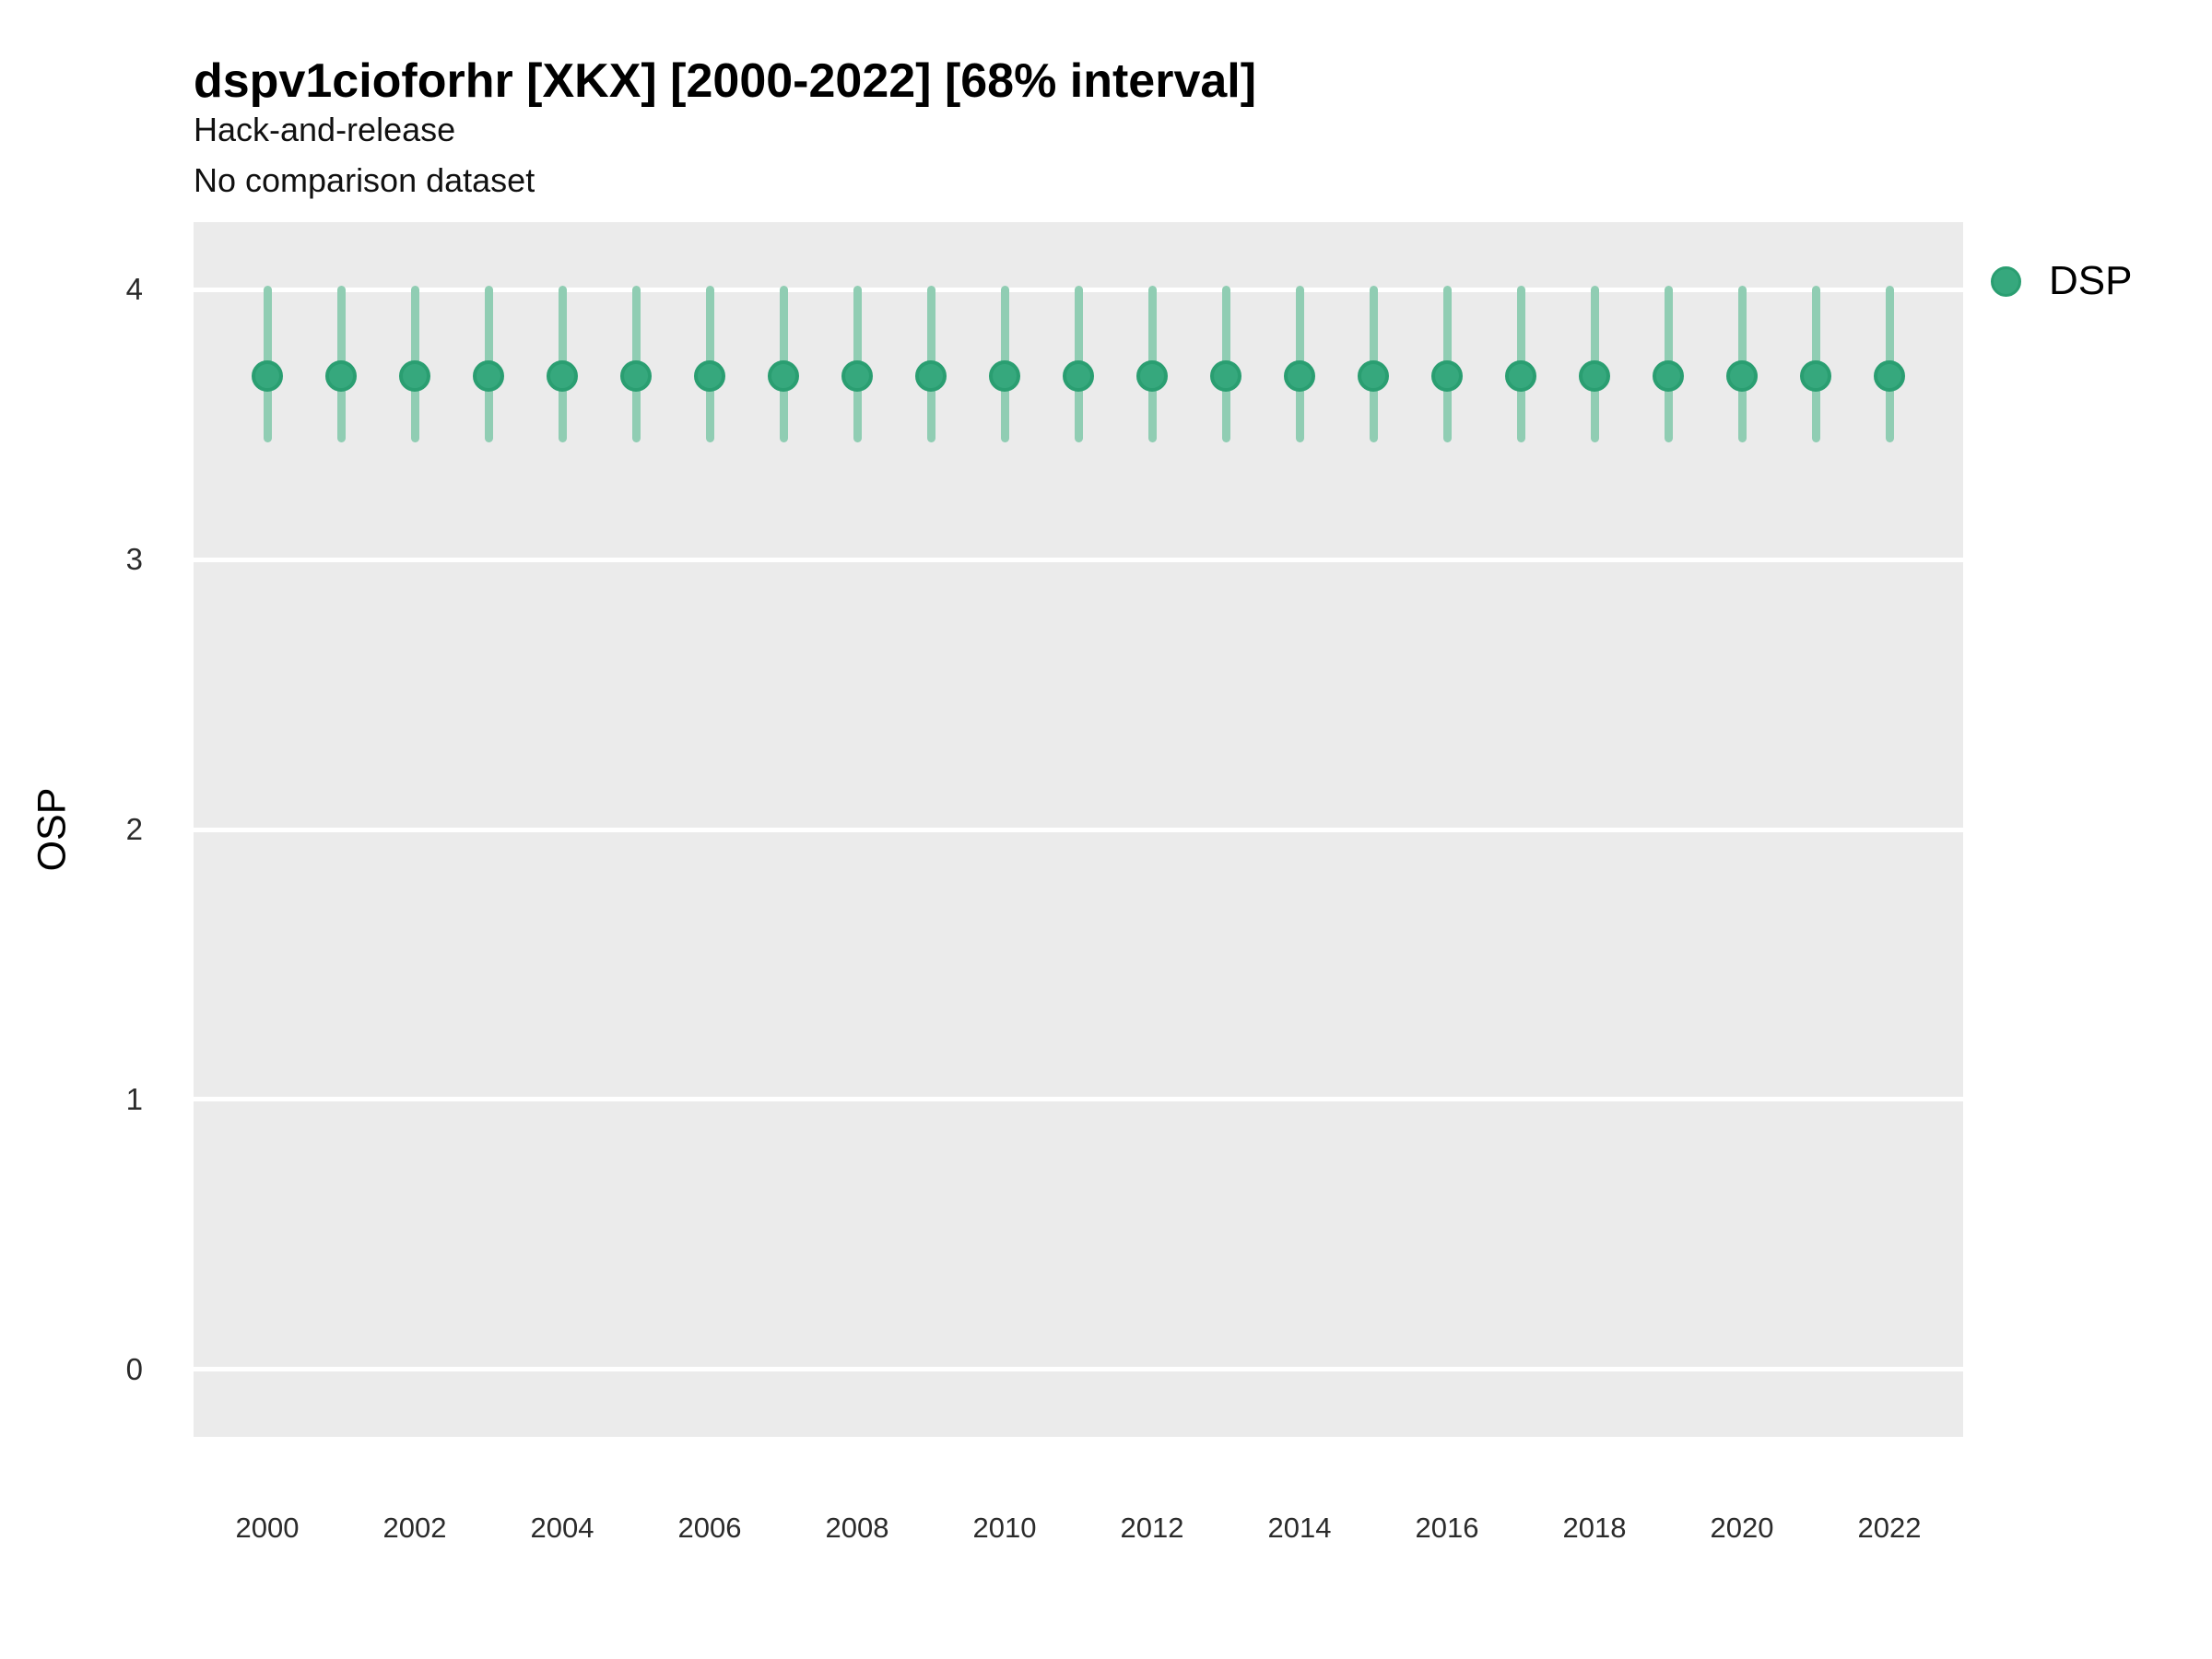 The height and width of the screenshot is (1659, 2212). Describe the element at coordinates (134, 1098) in the screenshot. I see `y-tick-label: 1` at that location.